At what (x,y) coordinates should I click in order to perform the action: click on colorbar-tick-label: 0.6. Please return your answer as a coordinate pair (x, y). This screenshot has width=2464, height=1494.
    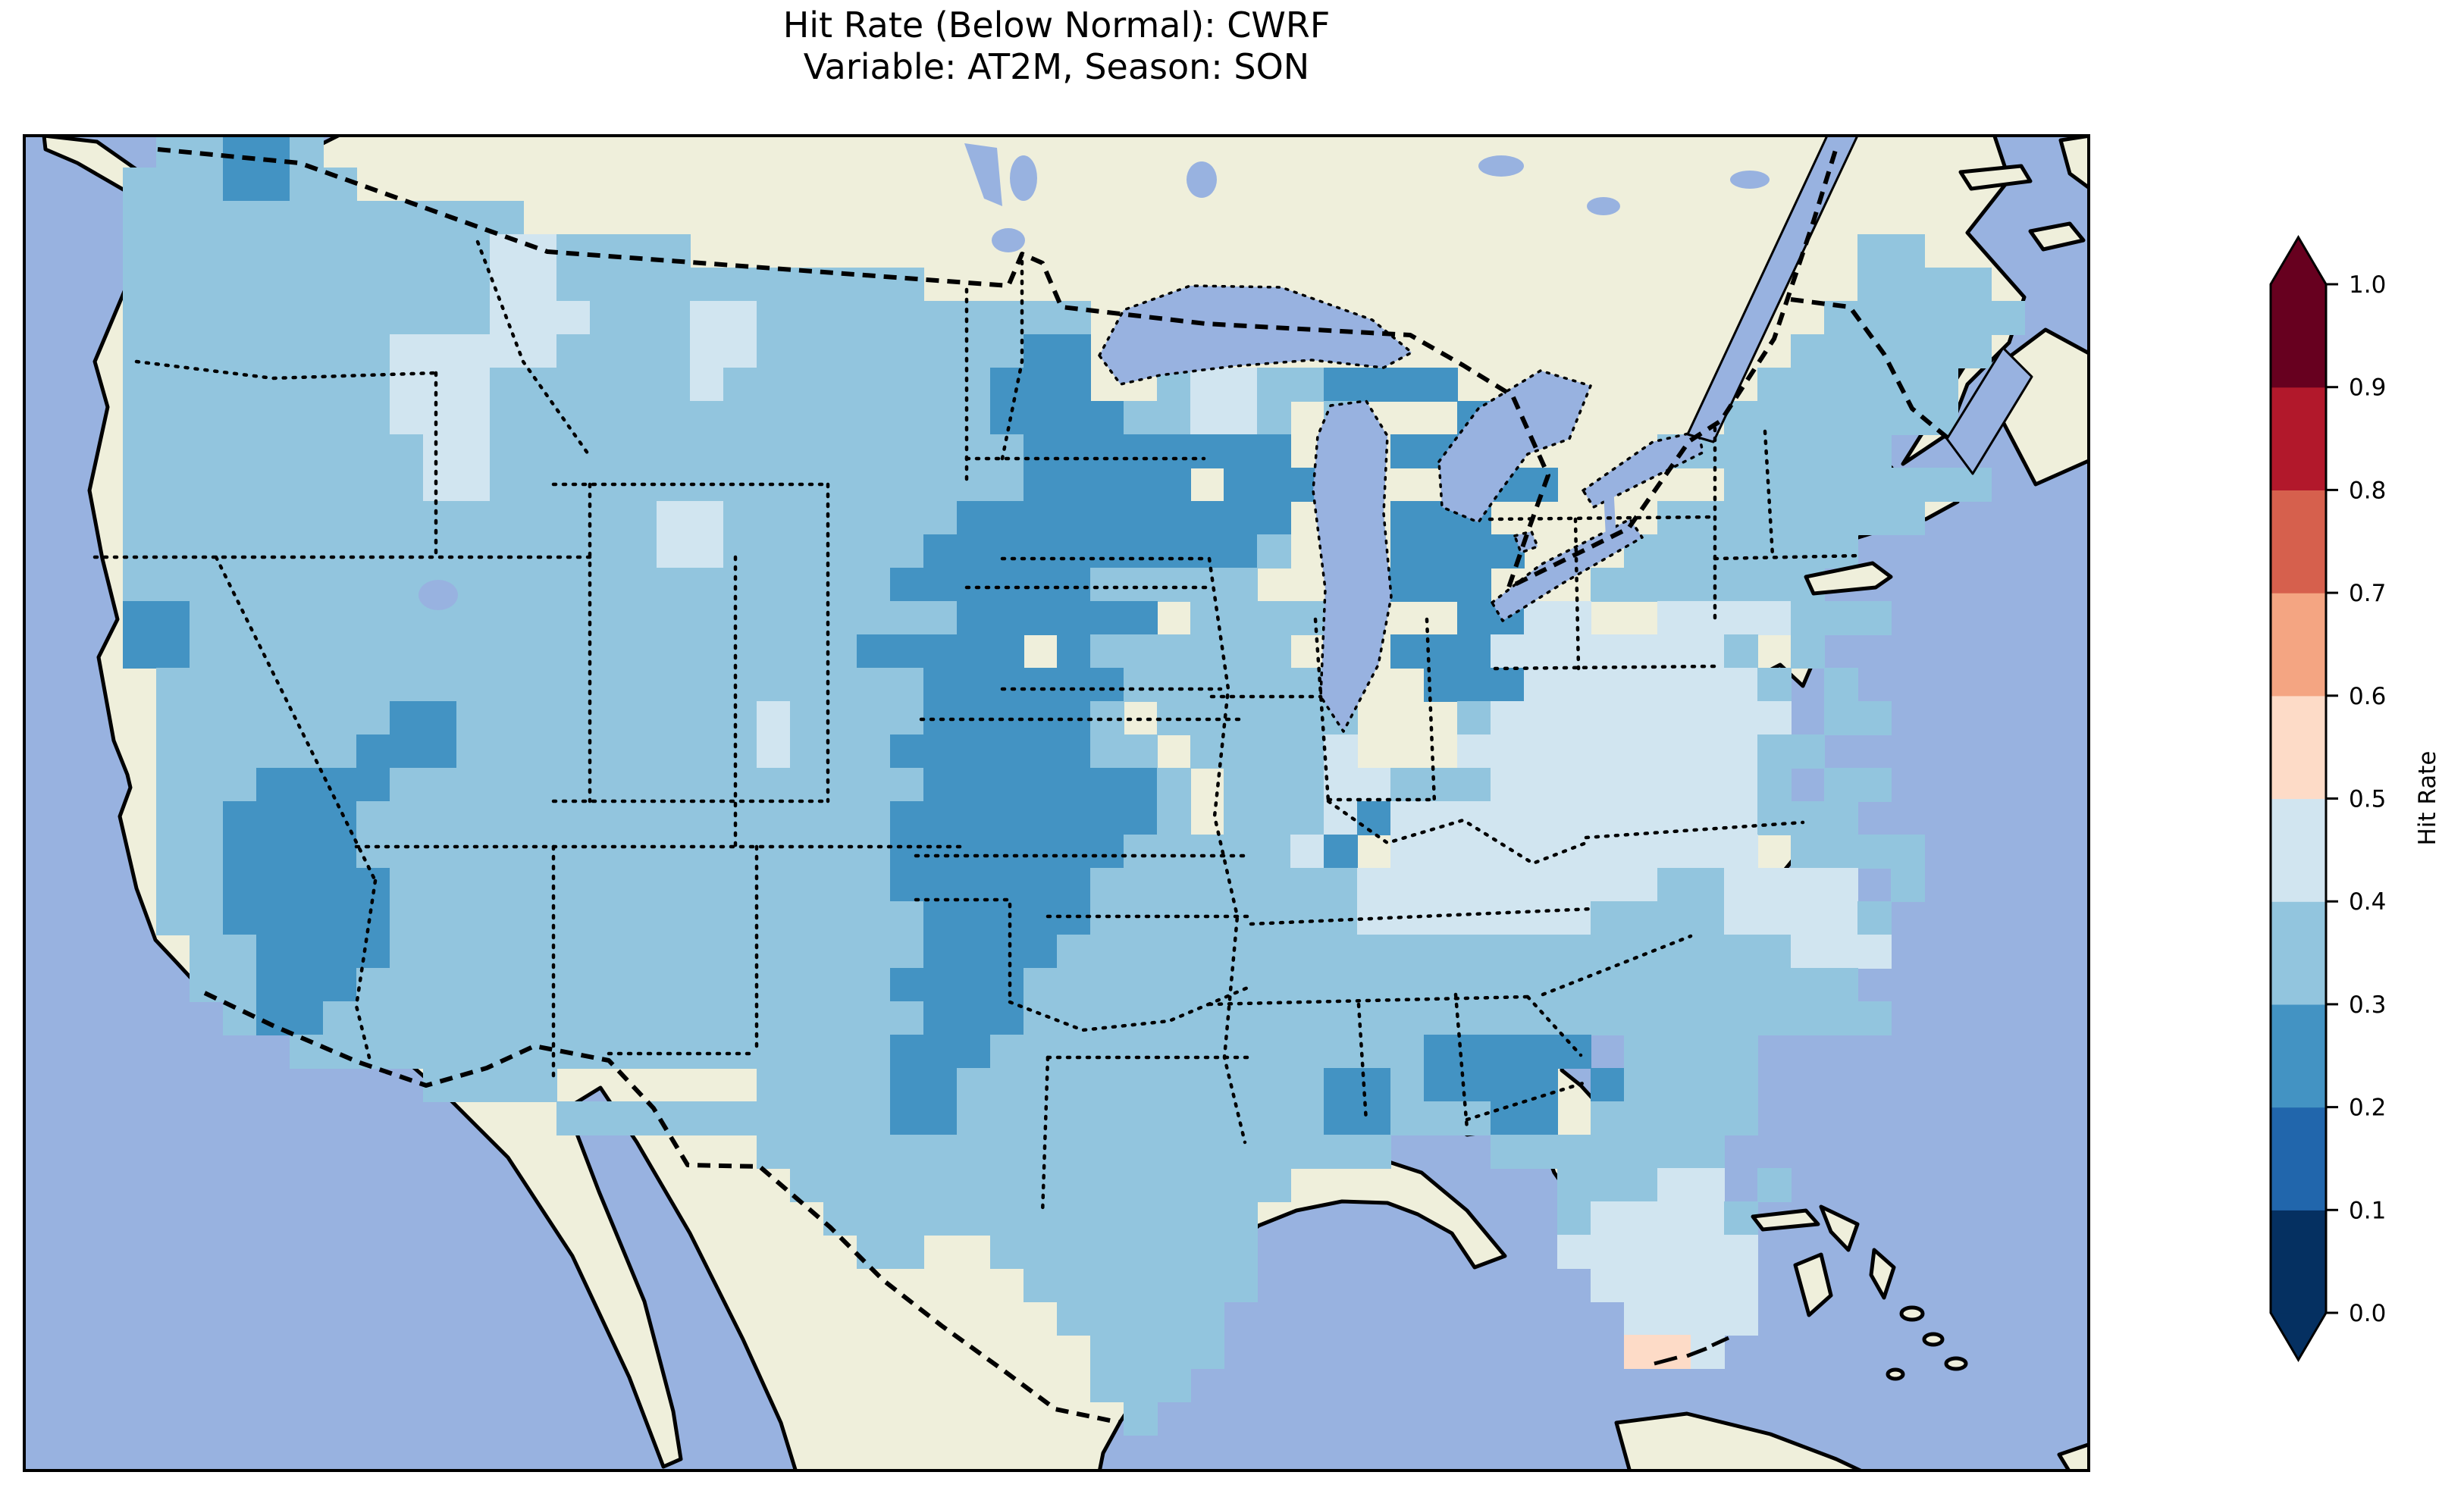
    Looking at the image, I should click on (2367, 696).